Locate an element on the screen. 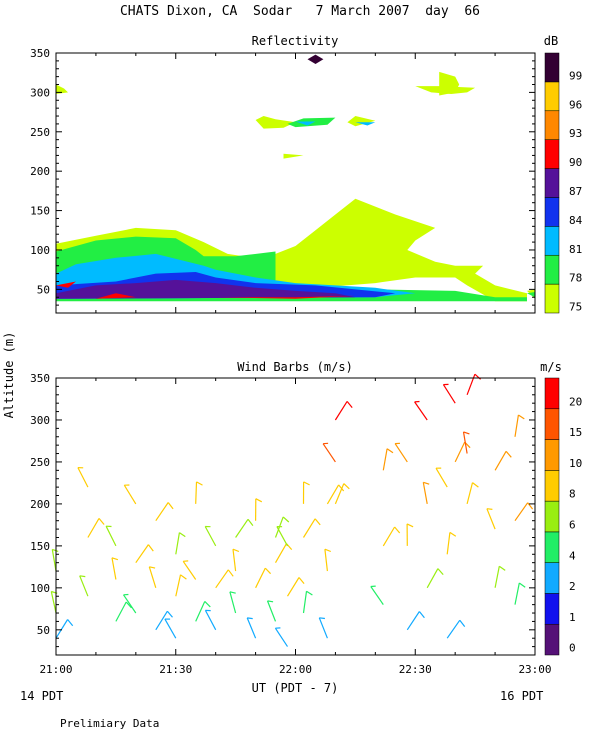  reflectivity-colorbar-label: 99 is located at coordinates (575, 75).